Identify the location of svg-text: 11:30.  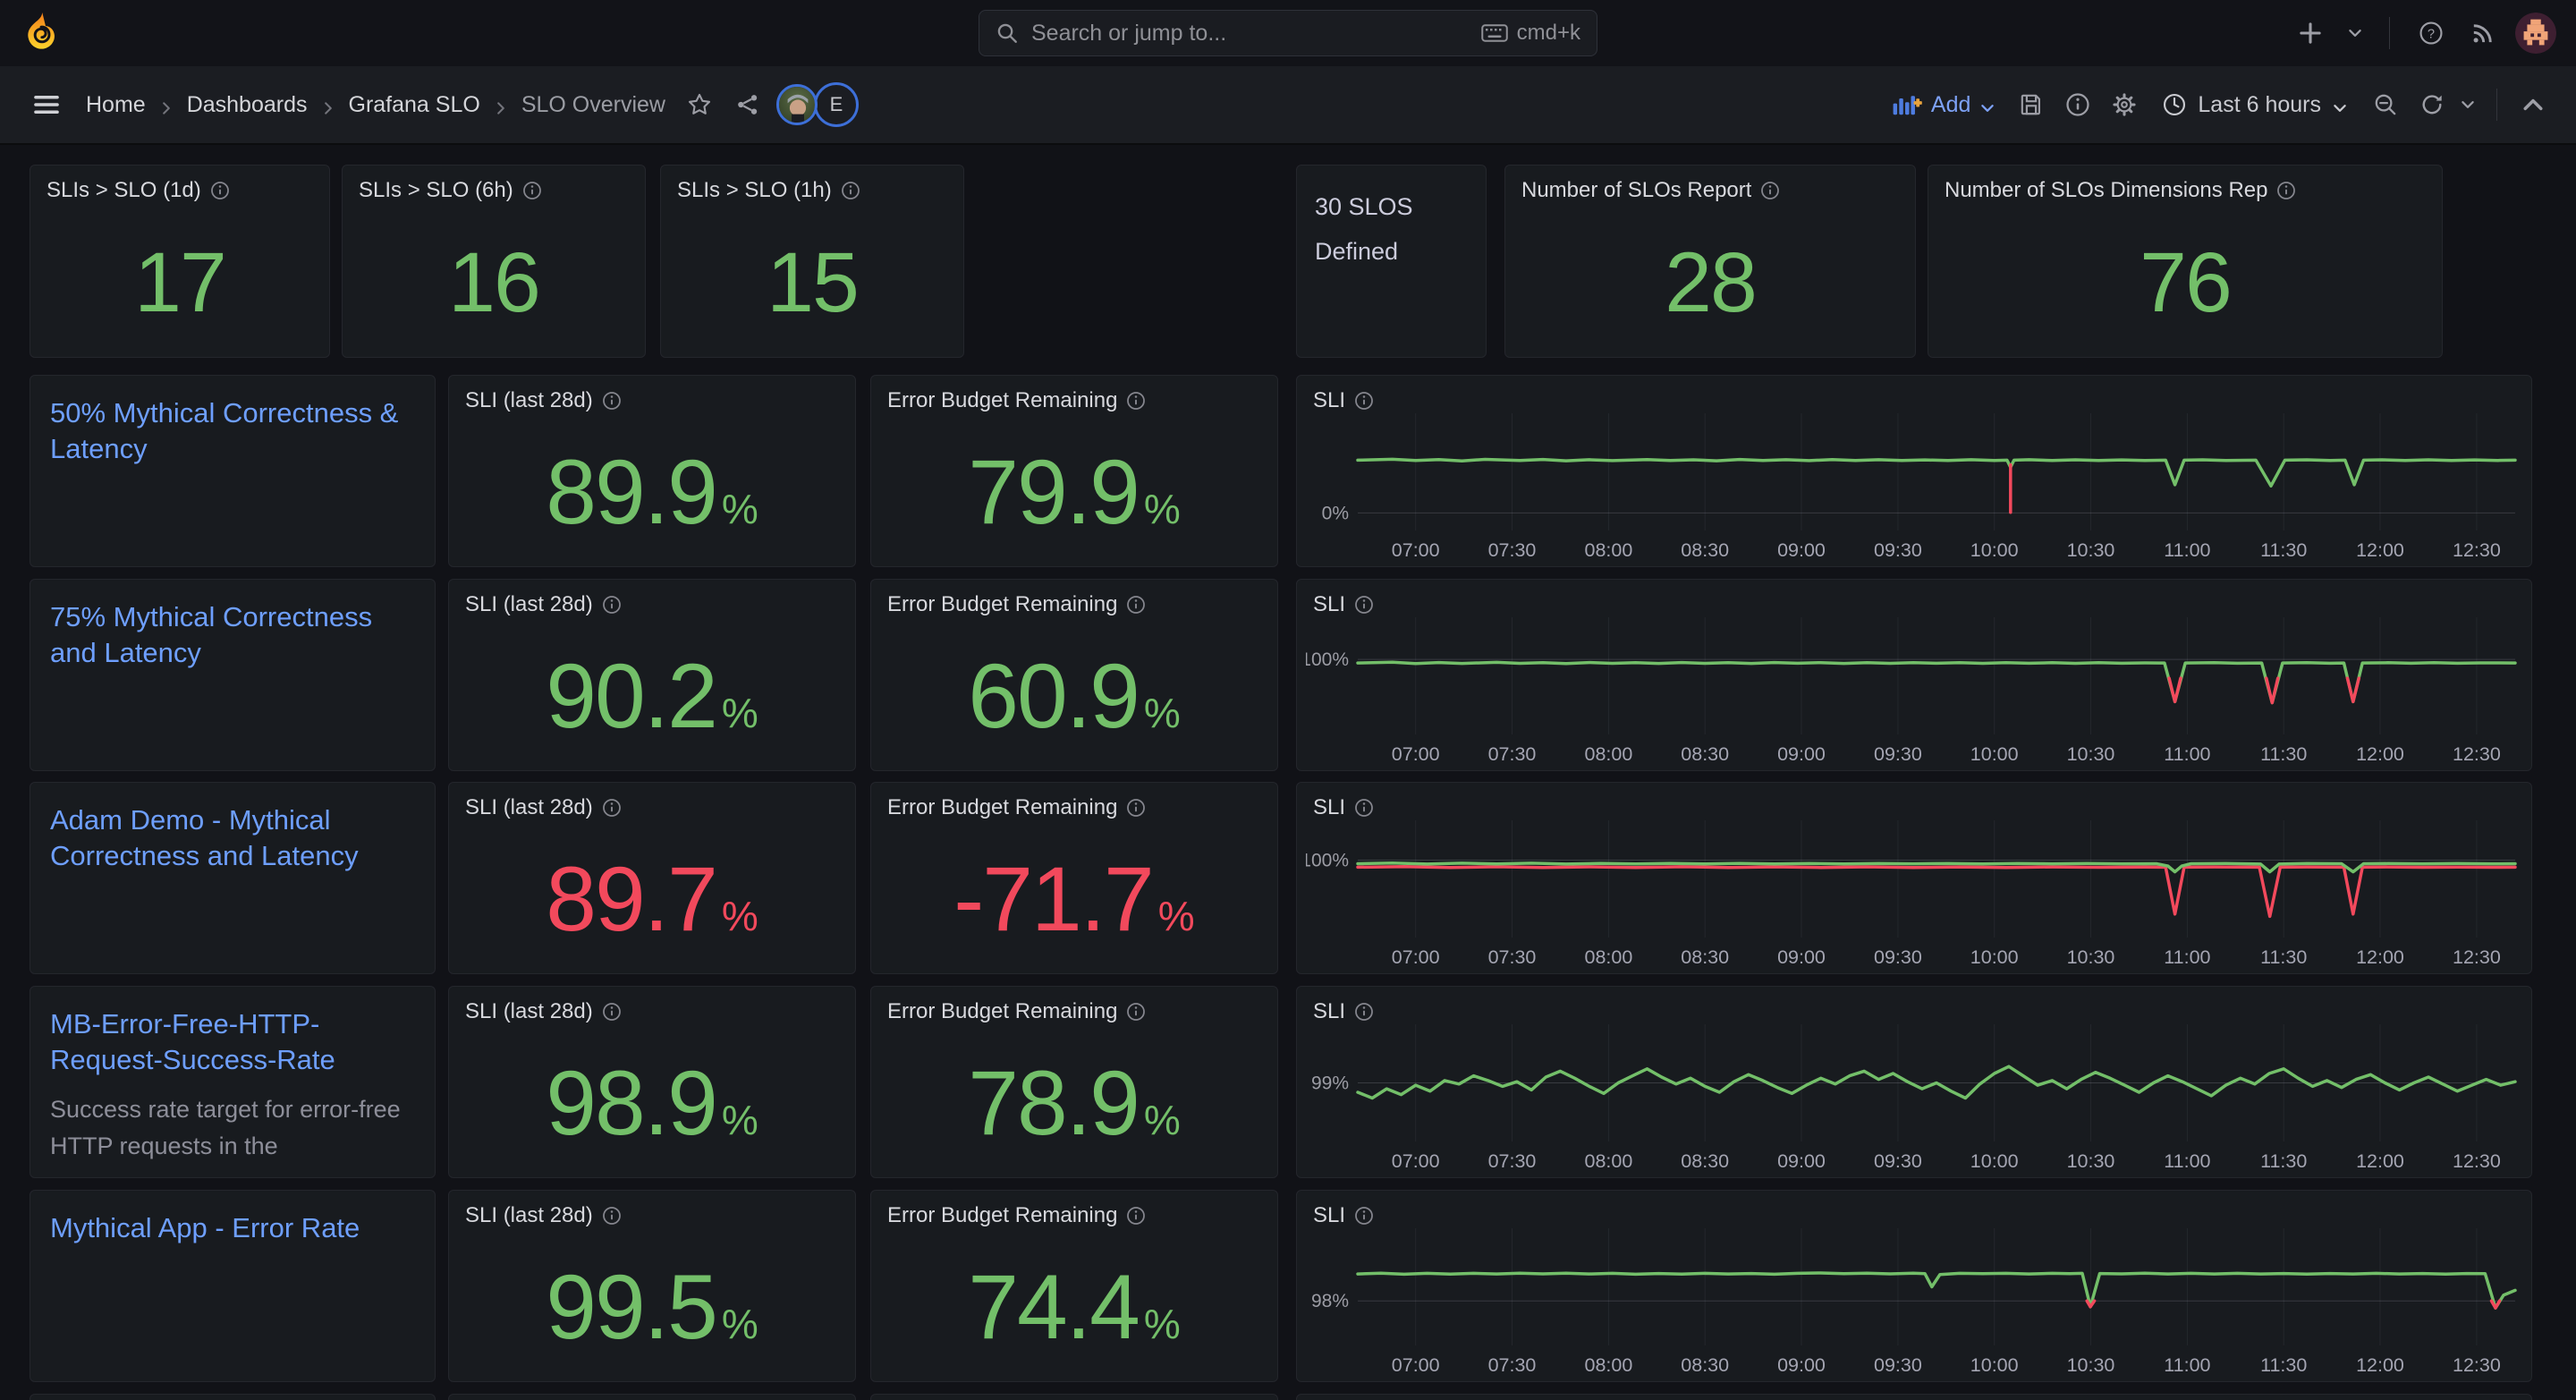
(2283, 754).